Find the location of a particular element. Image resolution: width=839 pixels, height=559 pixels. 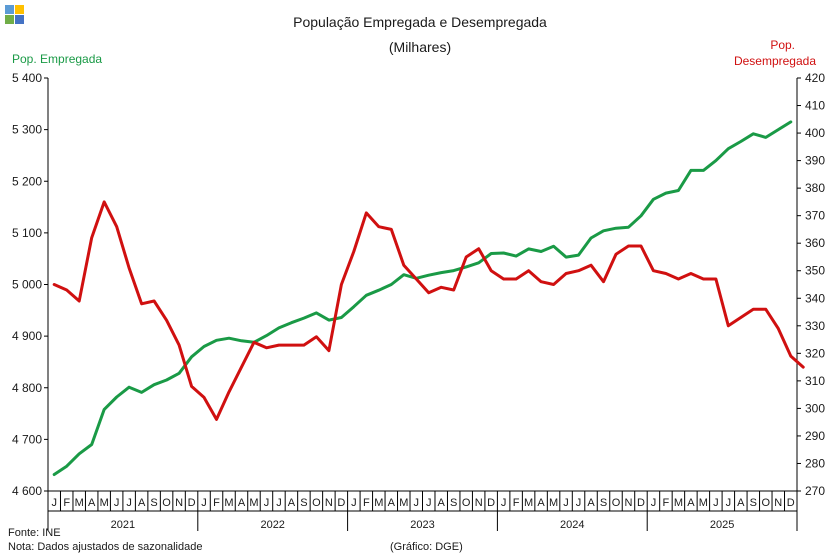

left-tick-label: 5 000 is located at coordinates (27, 285).